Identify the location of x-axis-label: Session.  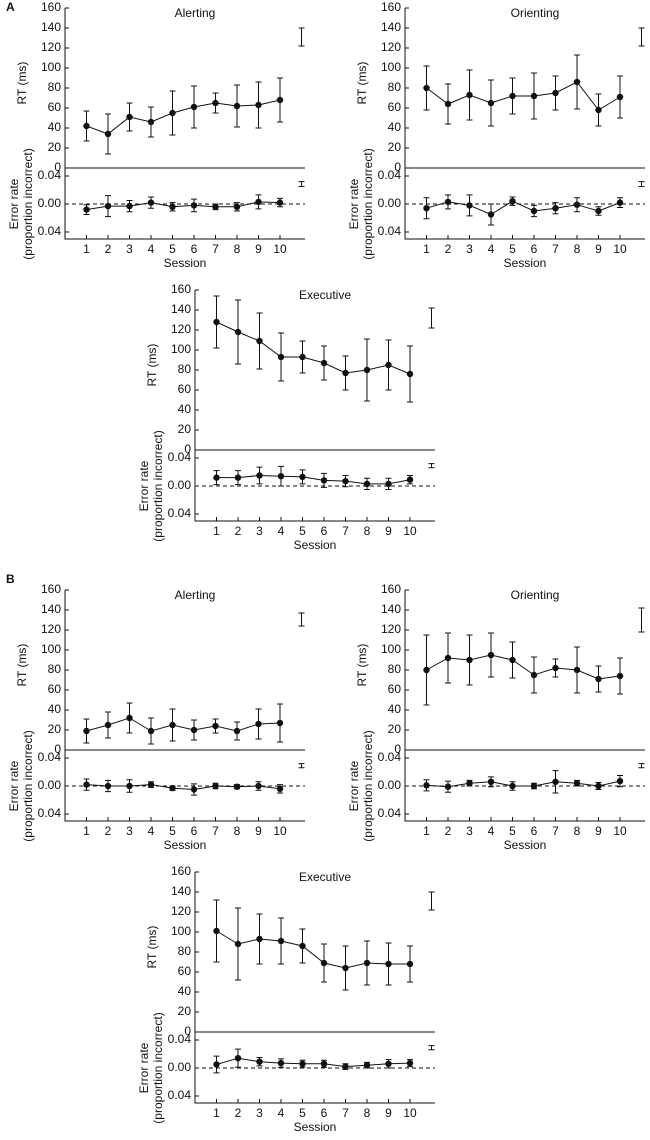
(185, 845).